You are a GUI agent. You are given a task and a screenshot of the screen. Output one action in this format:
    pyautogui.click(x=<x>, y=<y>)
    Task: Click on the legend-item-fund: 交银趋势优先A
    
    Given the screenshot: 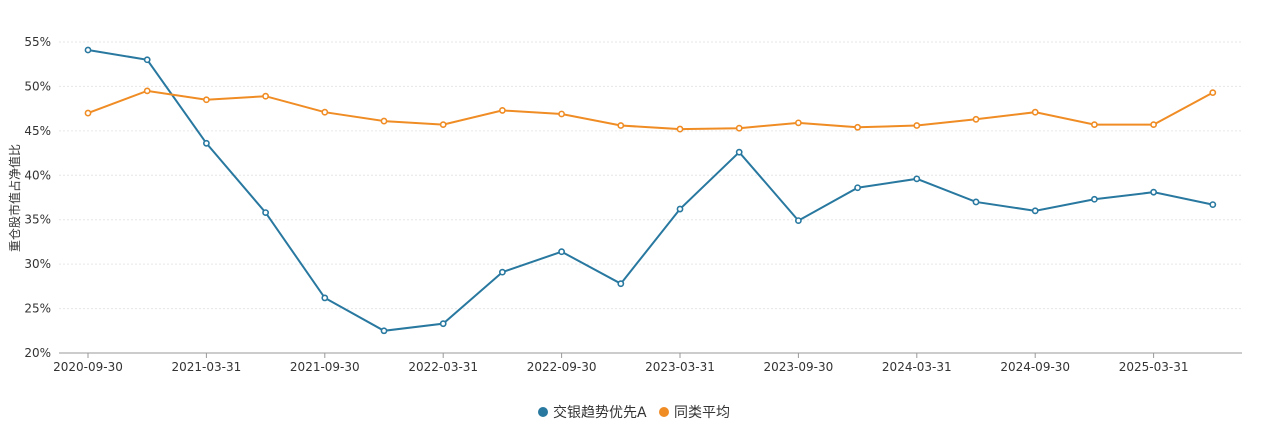 What is the action you would take?
    pyautogui.click(x=592, y=412)
    